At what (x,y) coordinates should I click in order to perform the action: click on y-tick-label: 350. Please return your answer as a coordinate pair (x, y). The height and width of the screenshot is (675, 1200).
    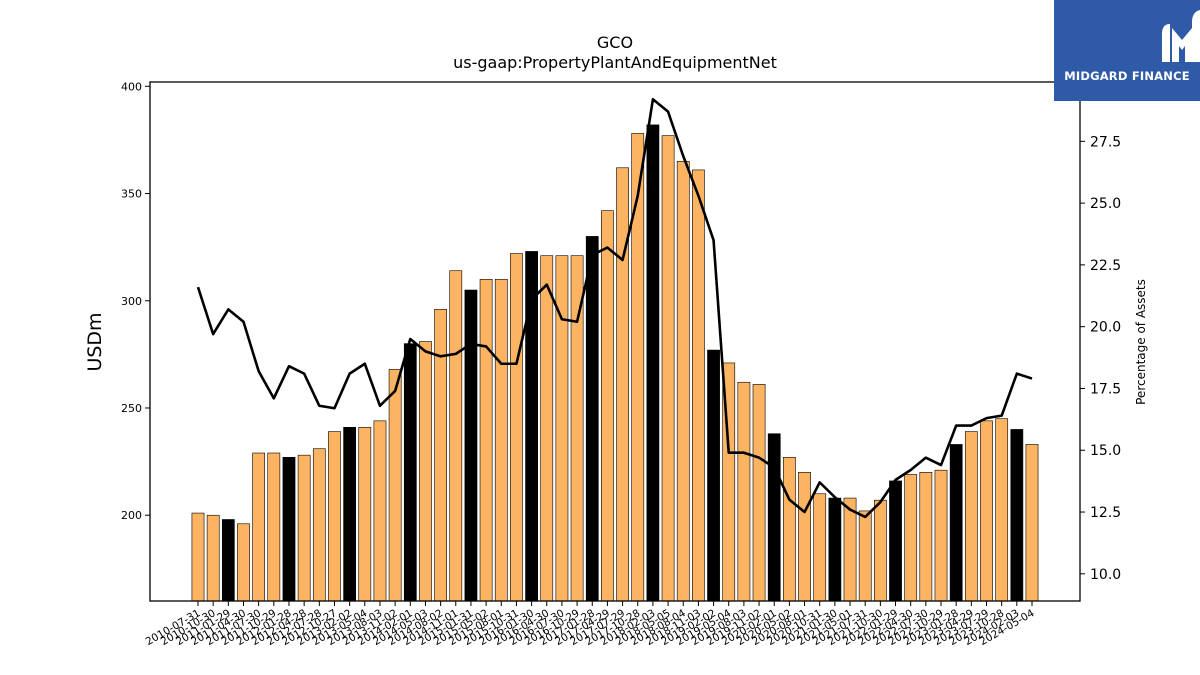
    Looking at the image, I should click on (131, 194).